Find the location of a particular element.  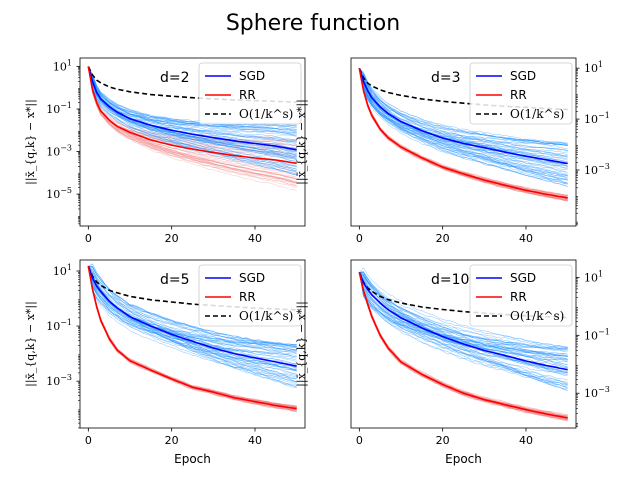

figure-title: Sphere function is located at coordinates (313, 23).